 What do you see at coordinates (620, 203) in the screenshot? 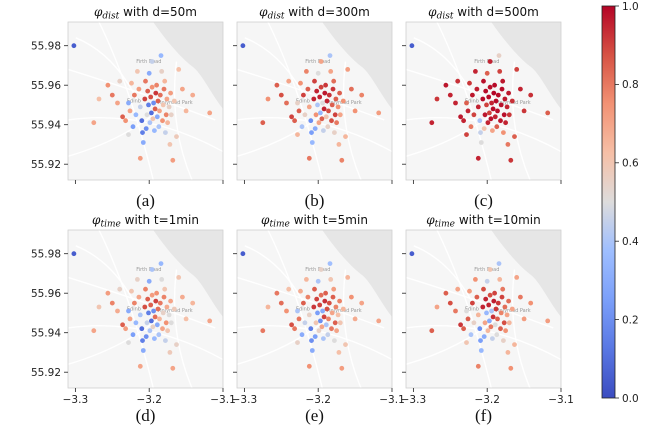
I see `colorbar: 0.0 0.2 0.4 0.6 0.8 1.0` at bounding box center [620, 203].